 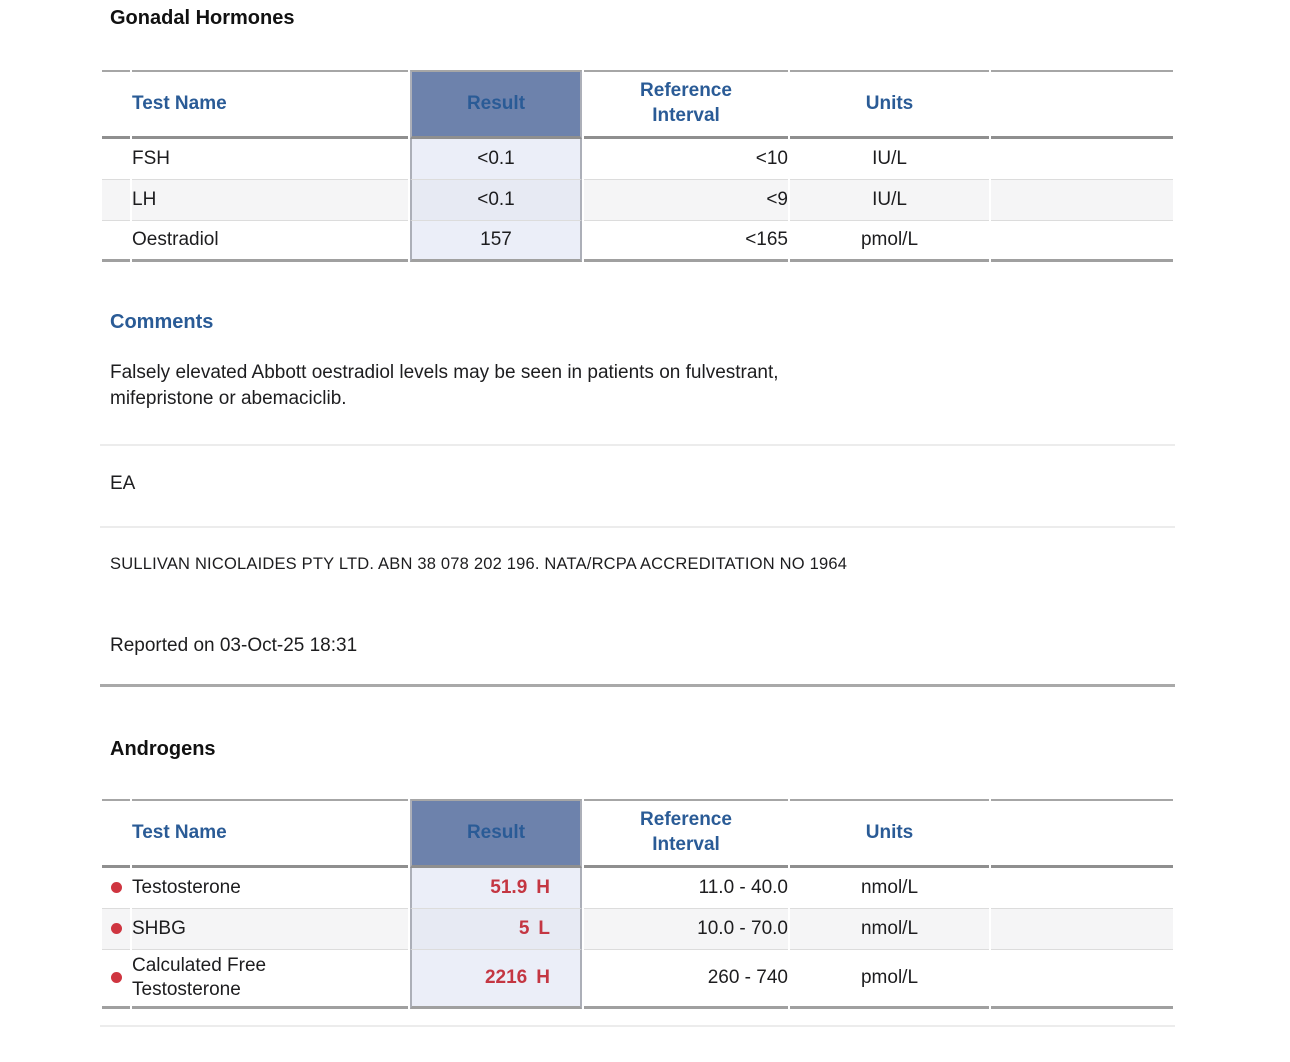 I want to click on test-name-cell: Calculated Free Testosterone, so click(x=270, y=979).